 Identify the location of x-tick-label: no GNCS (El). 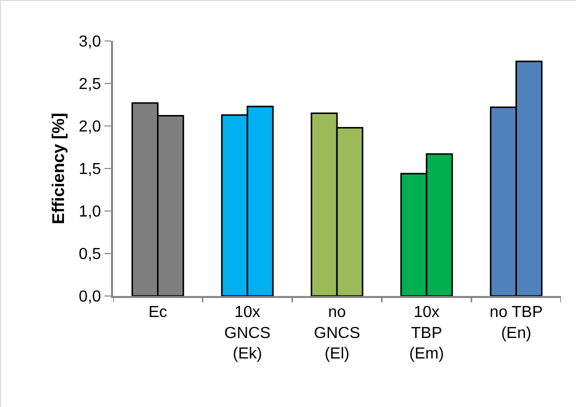
(337, 333).